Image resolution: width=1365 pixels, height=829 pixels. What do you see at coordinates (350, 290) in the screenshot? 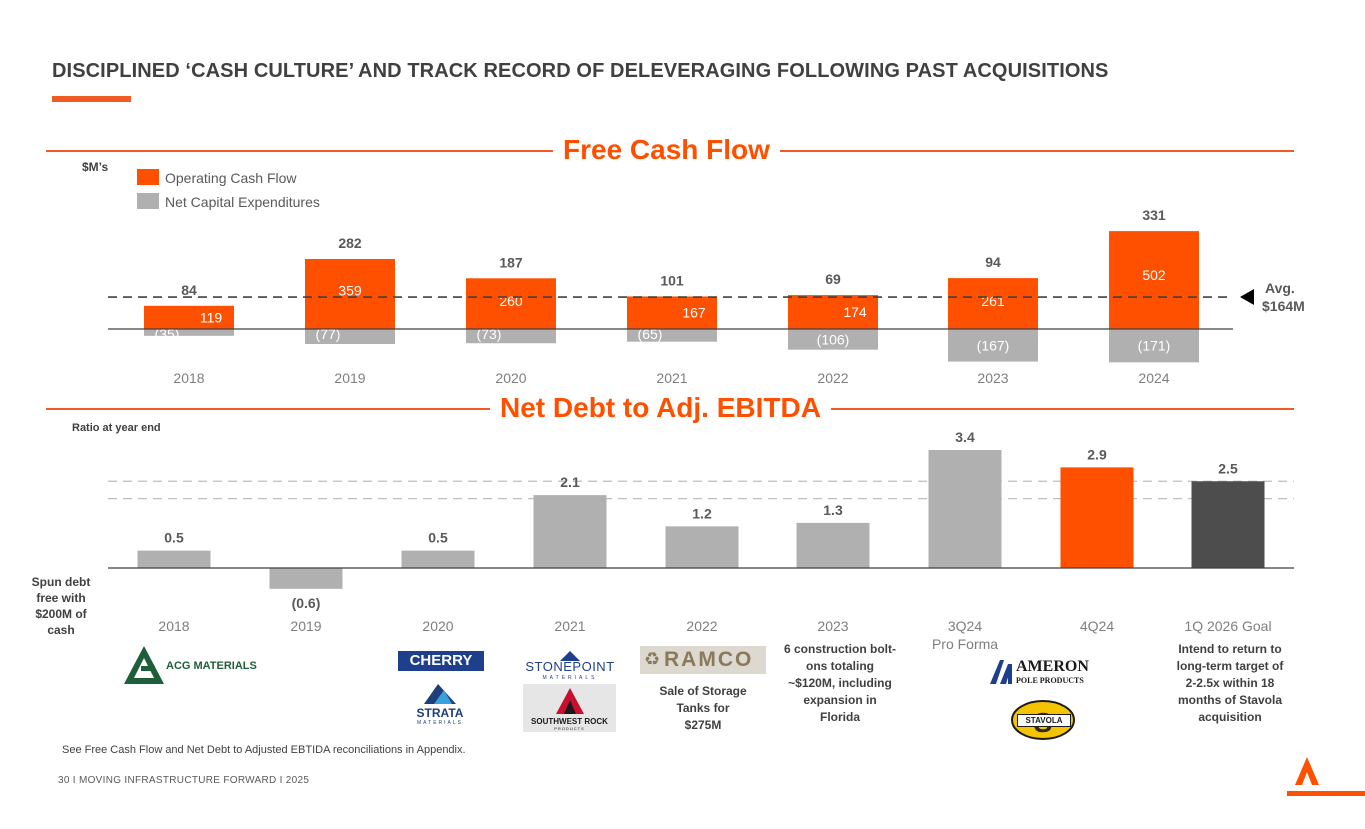
I see `fcf-operating-label: 359` at bounding box center [350, 290].